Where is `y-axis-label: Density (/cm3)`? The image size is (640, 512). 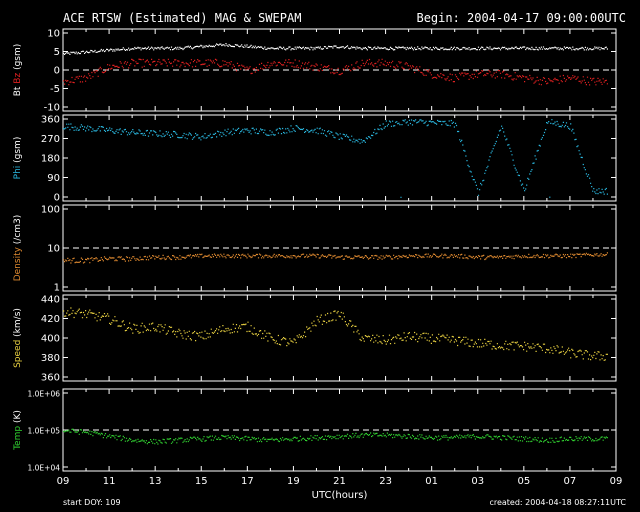
y-axis-label: Density (/cm3) is located at coordinates (18, 248).